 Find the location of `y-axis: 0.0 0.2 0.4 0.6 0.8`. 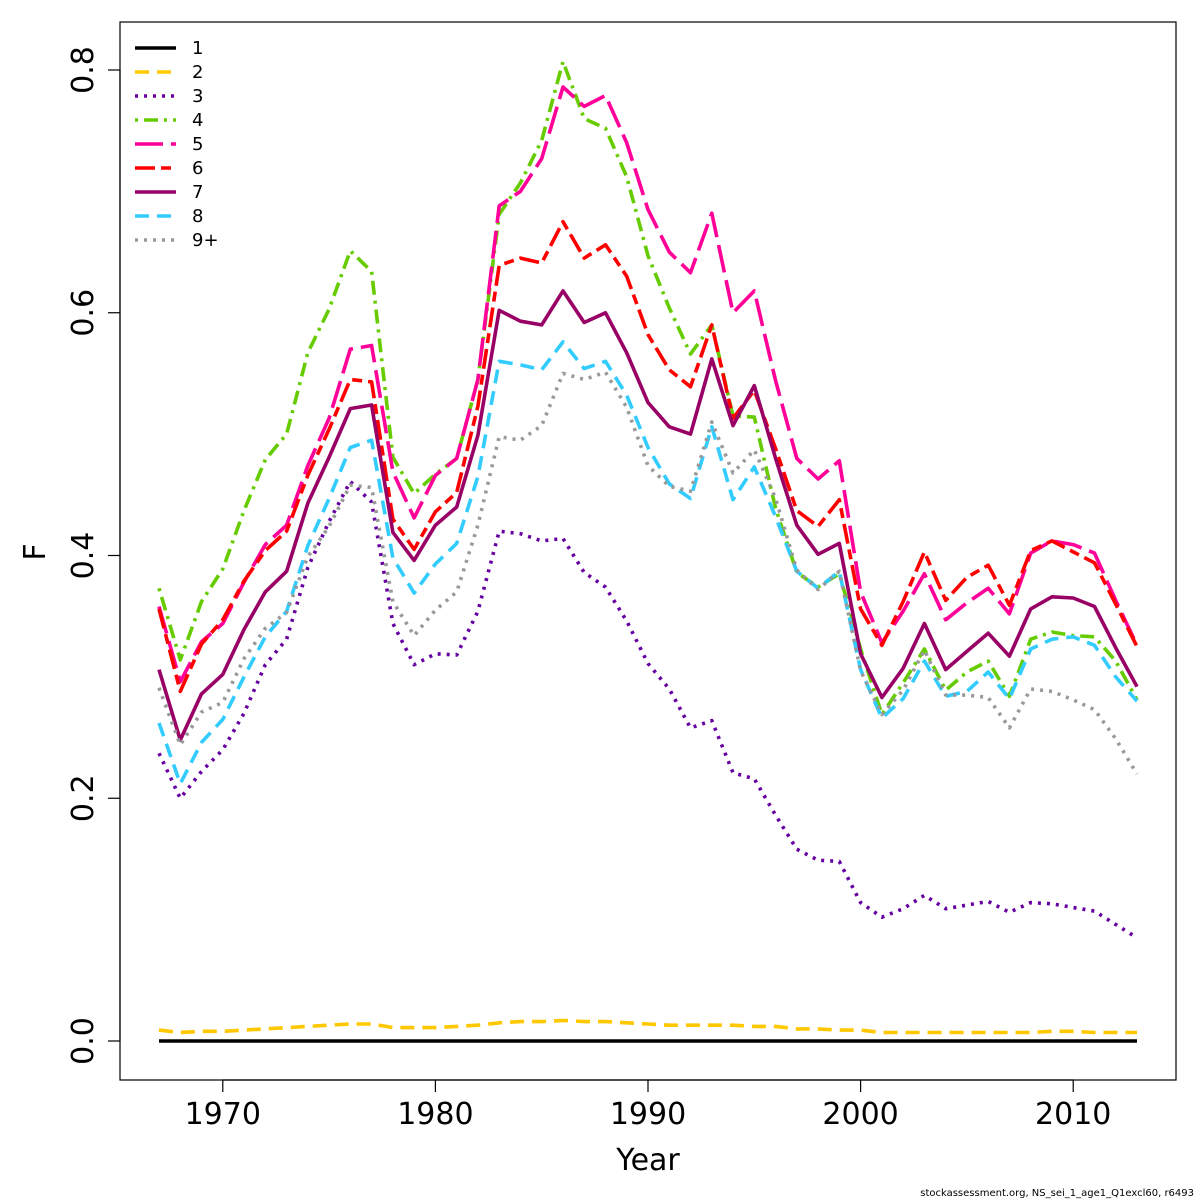

y-axis: 0.0 0.2 0.4 0.6 0.8 is located at coordinates (93, 555).